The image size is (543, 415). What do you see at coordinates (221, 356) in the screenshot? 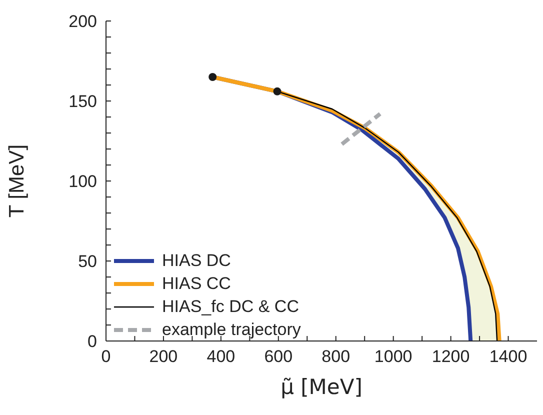
I see `x-tick-label: 400` at bounding box center [221, 356].